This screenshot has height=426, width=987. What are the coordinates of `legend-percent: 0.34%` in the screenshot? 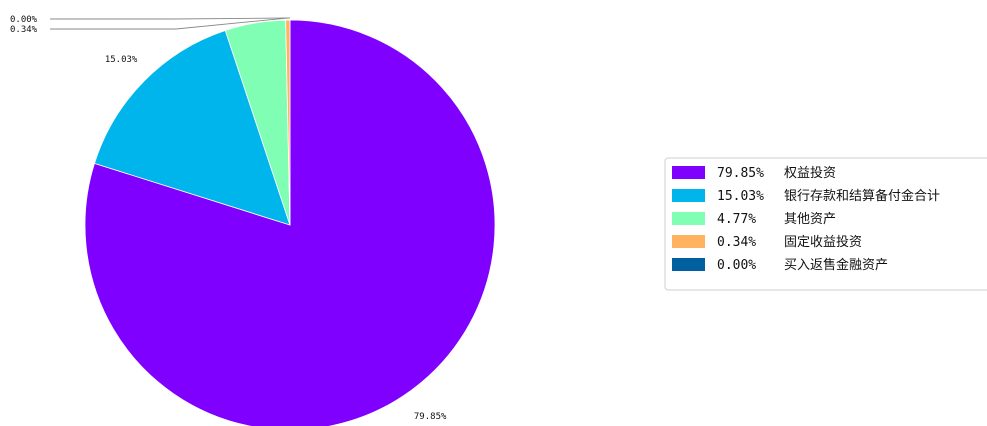 It's located at (736, 242).